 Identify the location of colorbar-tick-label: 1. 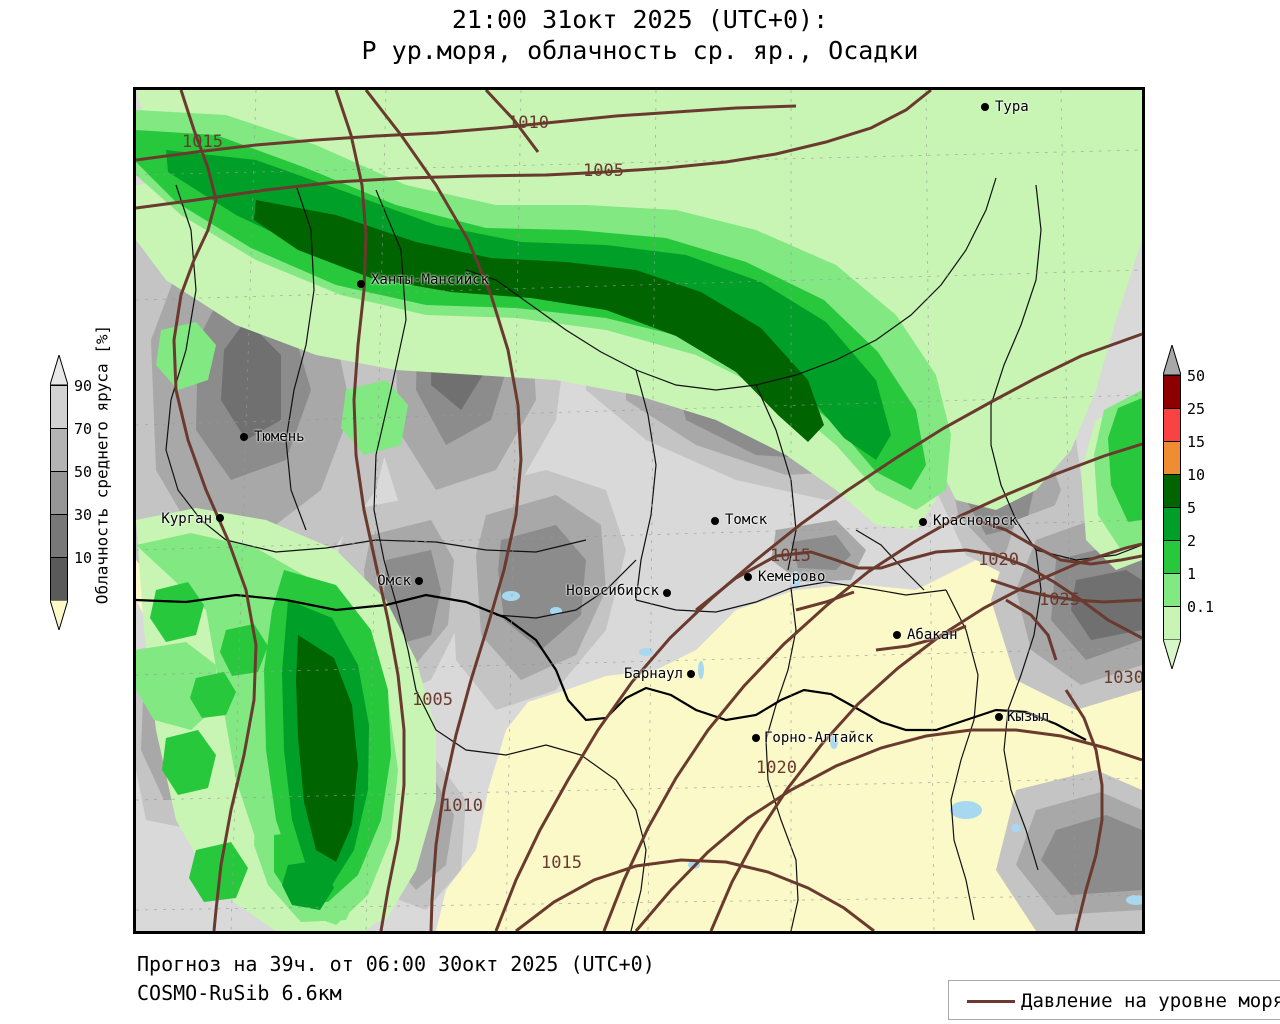
(1192, 574).